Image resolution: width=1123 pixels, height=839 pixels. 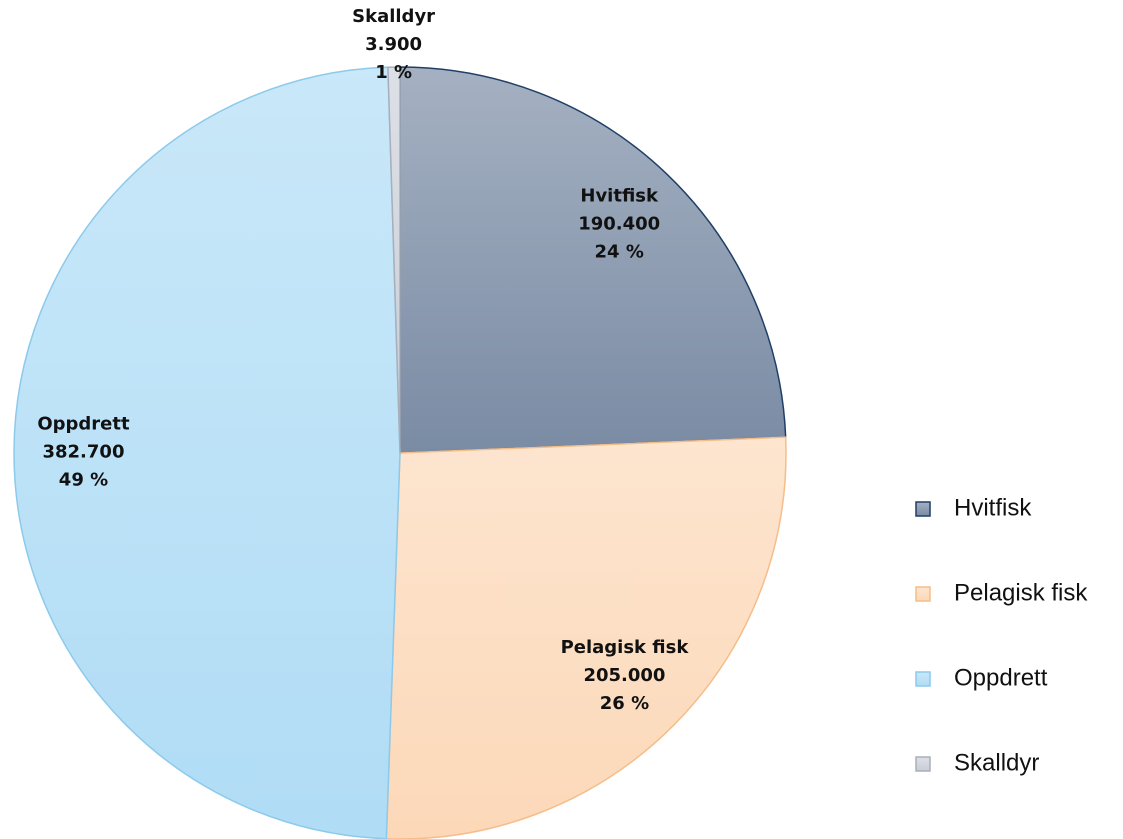 I want to click on slice-label: 26 %, so click(x=624, y=703).